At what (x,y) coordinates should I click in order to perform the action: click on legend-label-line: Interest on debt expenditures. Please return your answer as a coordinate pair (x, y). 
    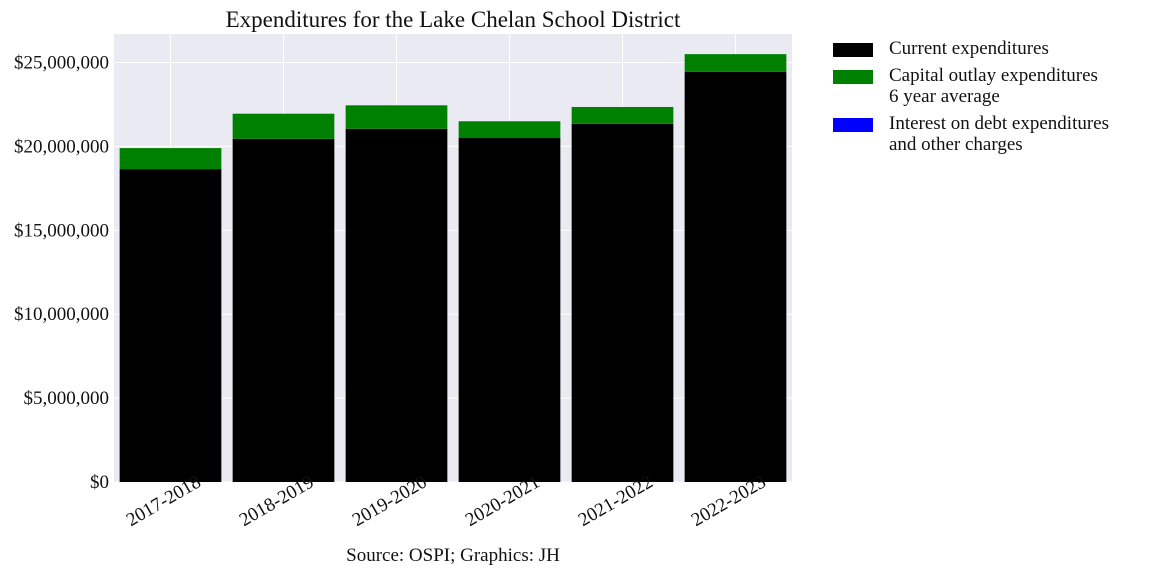
    Looking at the image, I should click on (999, 123).